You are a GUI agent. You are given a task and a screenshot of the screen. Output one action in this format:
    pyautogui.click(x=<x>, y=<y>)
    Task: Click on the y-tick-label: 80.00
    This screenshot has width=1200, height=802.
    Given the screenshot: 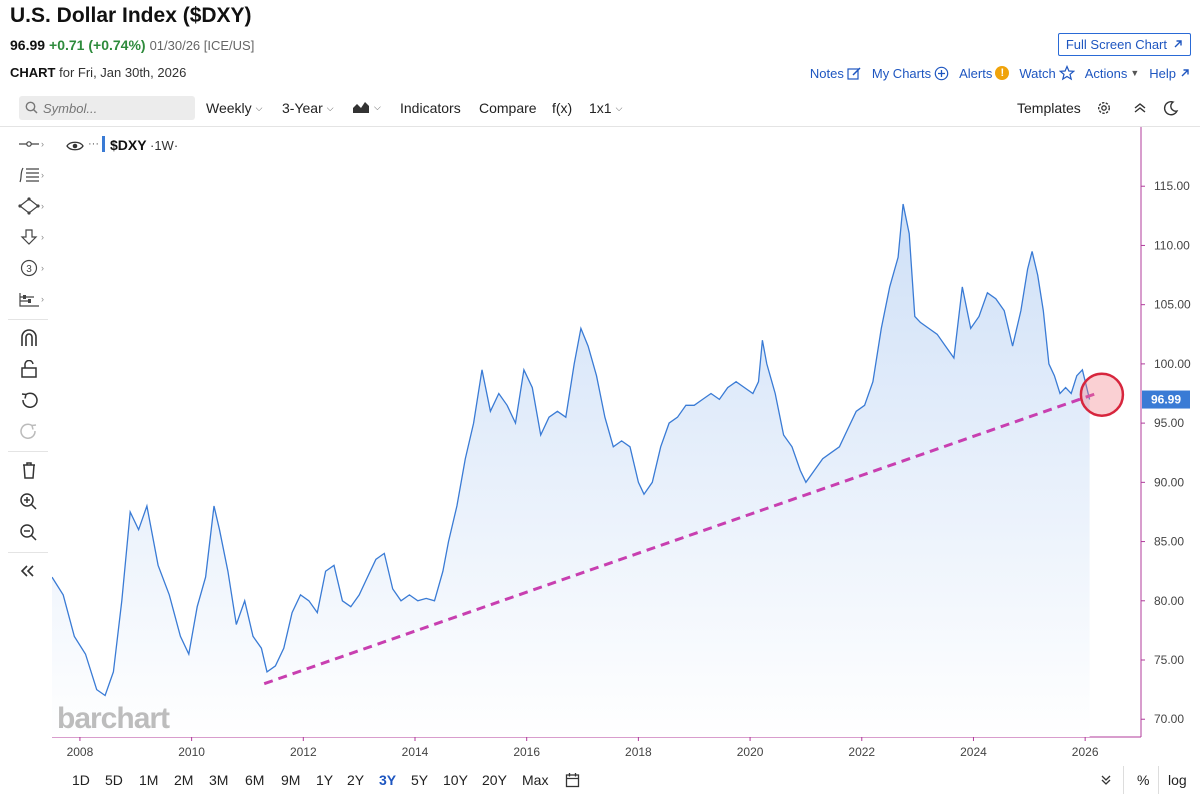 What is the action you would take?
    pyautogui.click(x=1169, y=601)
    